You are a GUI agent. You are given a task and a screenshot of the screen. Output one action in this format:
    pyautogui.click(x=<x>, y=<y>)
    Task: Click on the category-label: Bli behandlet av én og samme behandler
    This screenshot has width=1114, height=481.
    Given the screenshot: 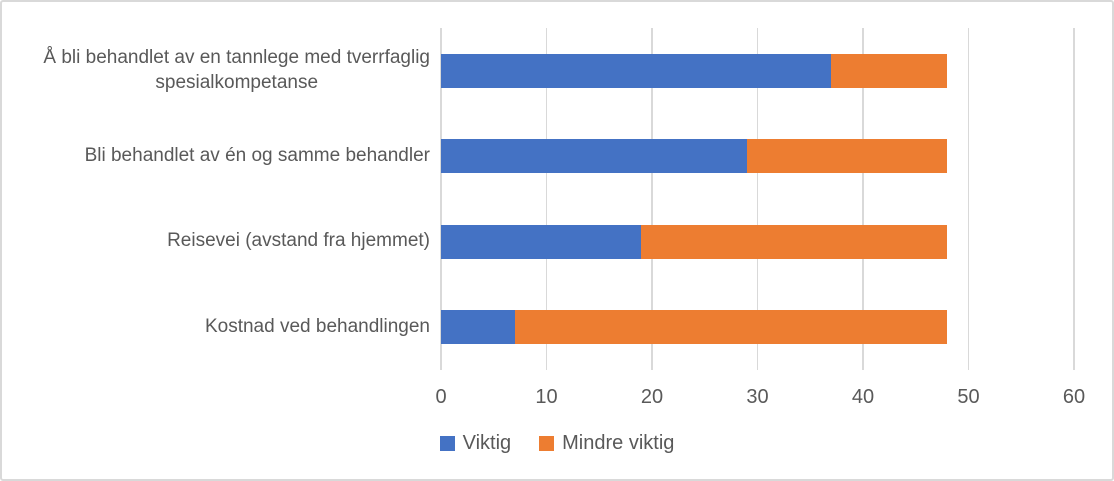 What is the action you would take?
    pyautogui.click(x=216, y=157)
    